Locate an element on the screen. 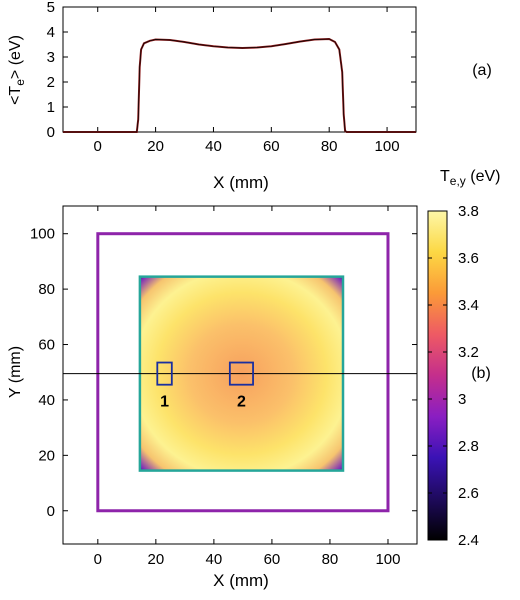 Image resolution: width=520 pixels, height=600 pixels. y-tick-label: 1 is located at coordinates (51, 107).